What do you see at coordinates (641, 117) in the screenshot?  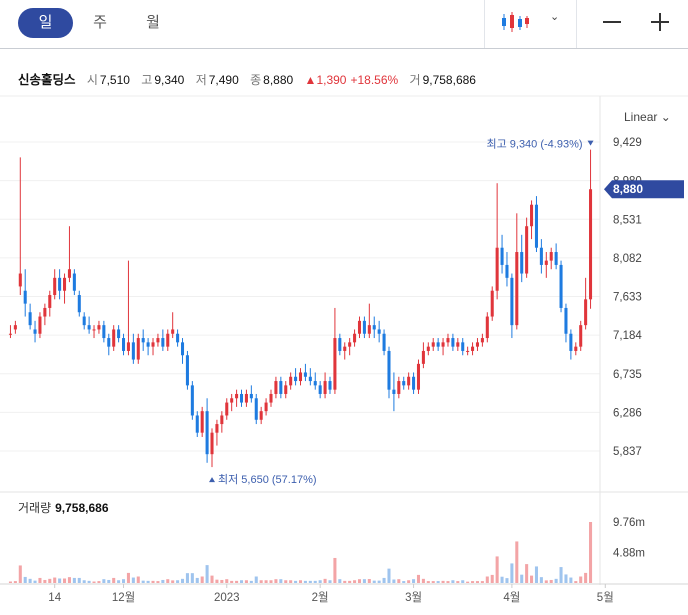 I see `scale-mode-label: Linear` at bounding box center [641, 117].